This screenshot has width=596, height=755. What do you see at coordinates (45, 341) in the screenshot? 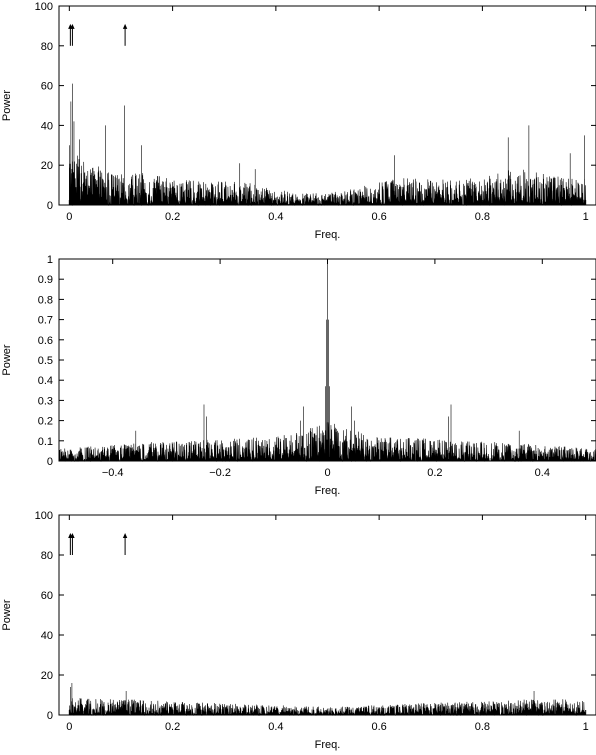
I see `y-tick-label: 0.6` at bounding box center [45, 341].